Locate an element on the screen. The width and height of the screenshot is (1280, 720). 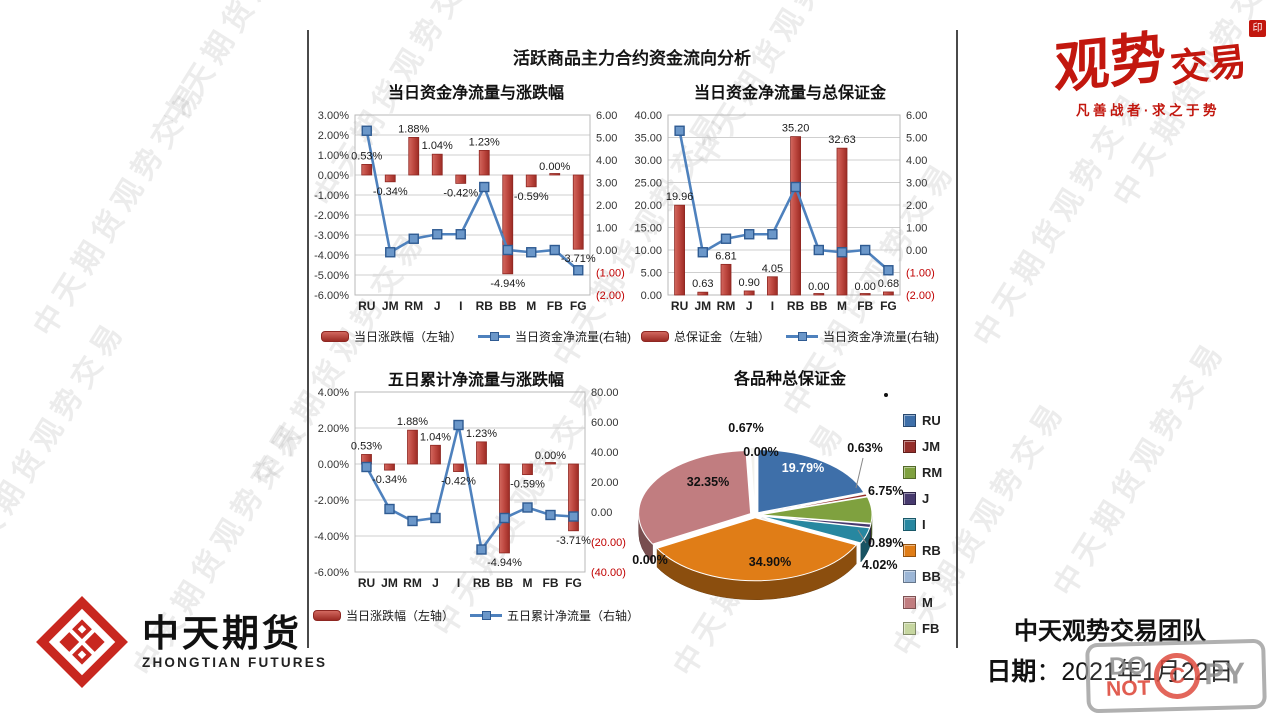
svg-text: -4.00% is located at coordinates (331, 256).